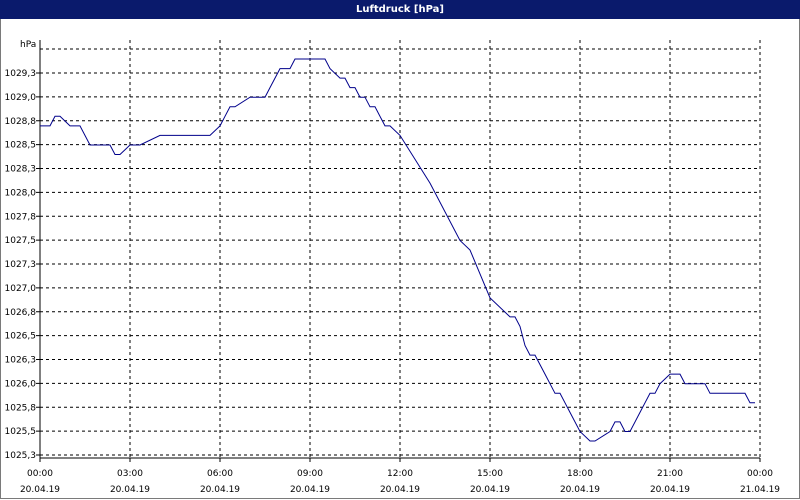 The height and width of the screenshot is (500, 800). I want to click on y-tick-label: 1025,5, so click(21, 432).